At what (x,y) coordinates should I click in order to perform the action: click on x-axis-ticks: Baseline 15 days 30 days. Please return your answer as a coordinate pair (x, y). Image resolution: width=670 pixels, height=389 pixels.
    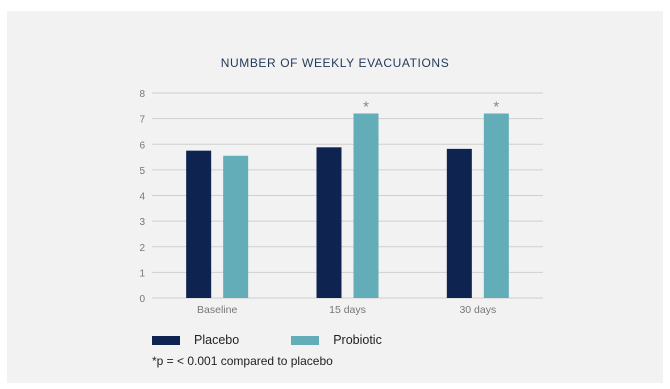
    Looking at the image, I should click on (346, 310).